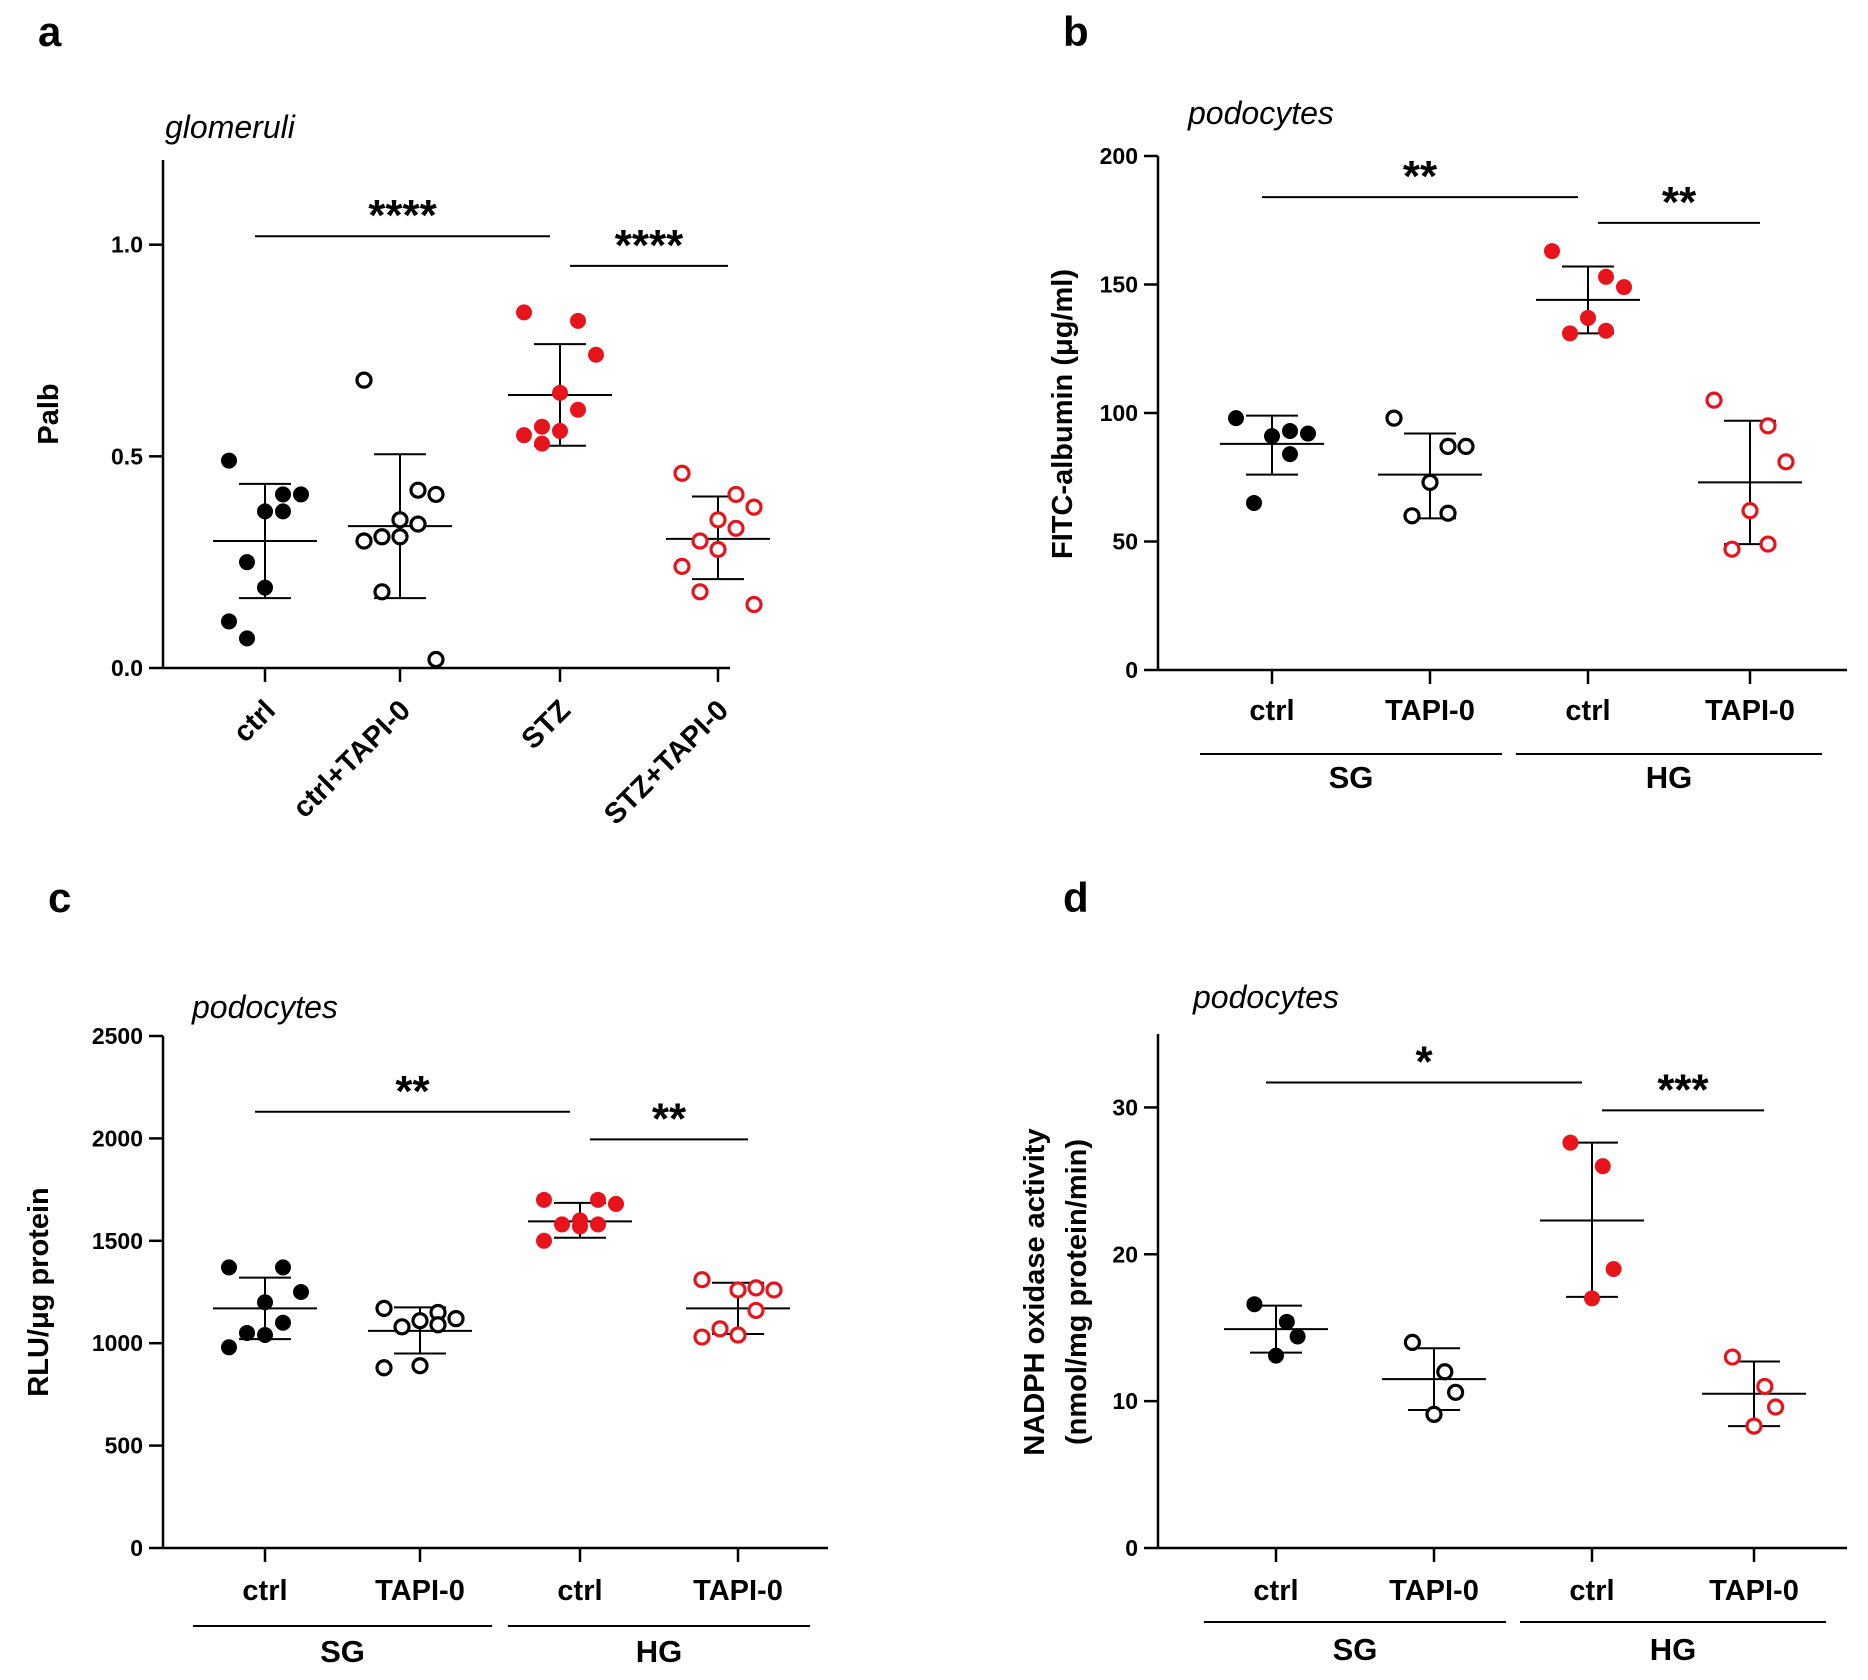 Image resolution: width=1868 pixels, height=1680 pixels. I want to click on panel-d-y-tick-label: 20, so click(1125, 1254).